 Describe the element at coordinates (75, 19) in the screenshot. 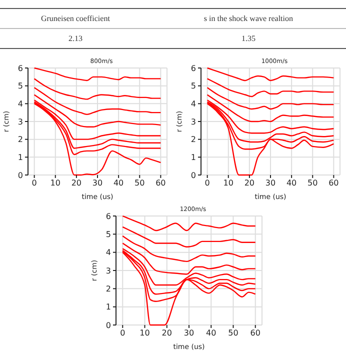

I see `category-label: Gruneisen coefficient` at that location.